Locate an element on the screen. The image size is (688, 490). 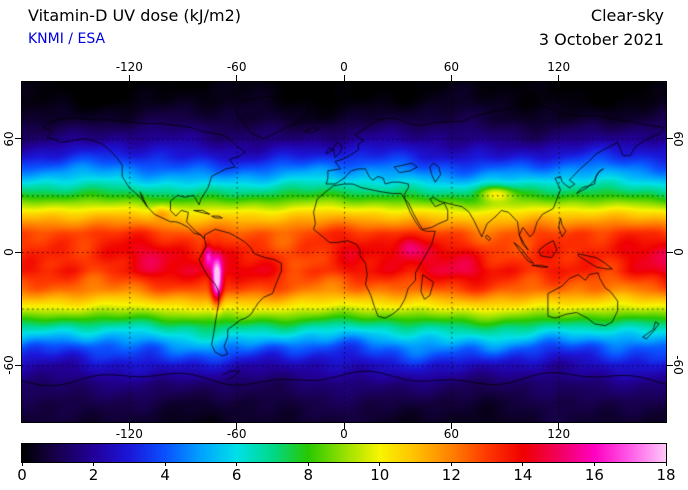
date-label: 3 October 2021 is located at coordinates (601, 39).